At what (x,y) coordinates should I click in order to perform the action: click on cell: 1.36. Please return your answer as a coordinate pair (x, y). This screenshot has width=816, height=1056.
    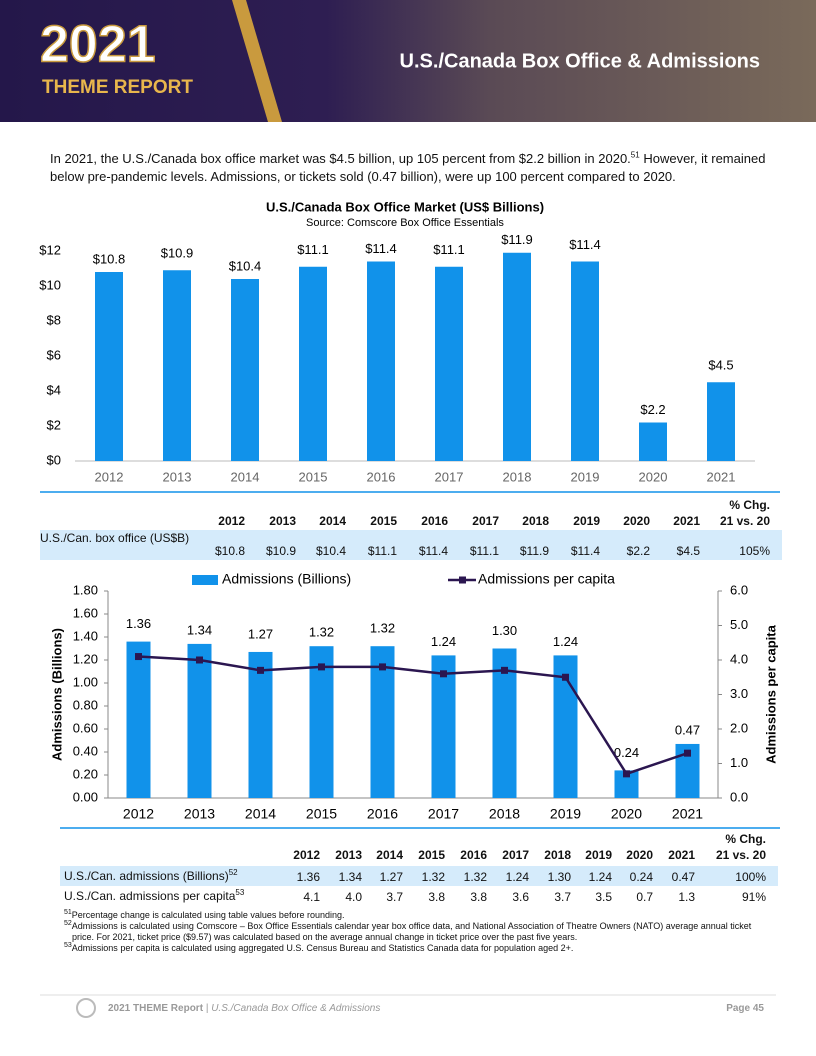
    Looking at the image, I should click on (308, 877).